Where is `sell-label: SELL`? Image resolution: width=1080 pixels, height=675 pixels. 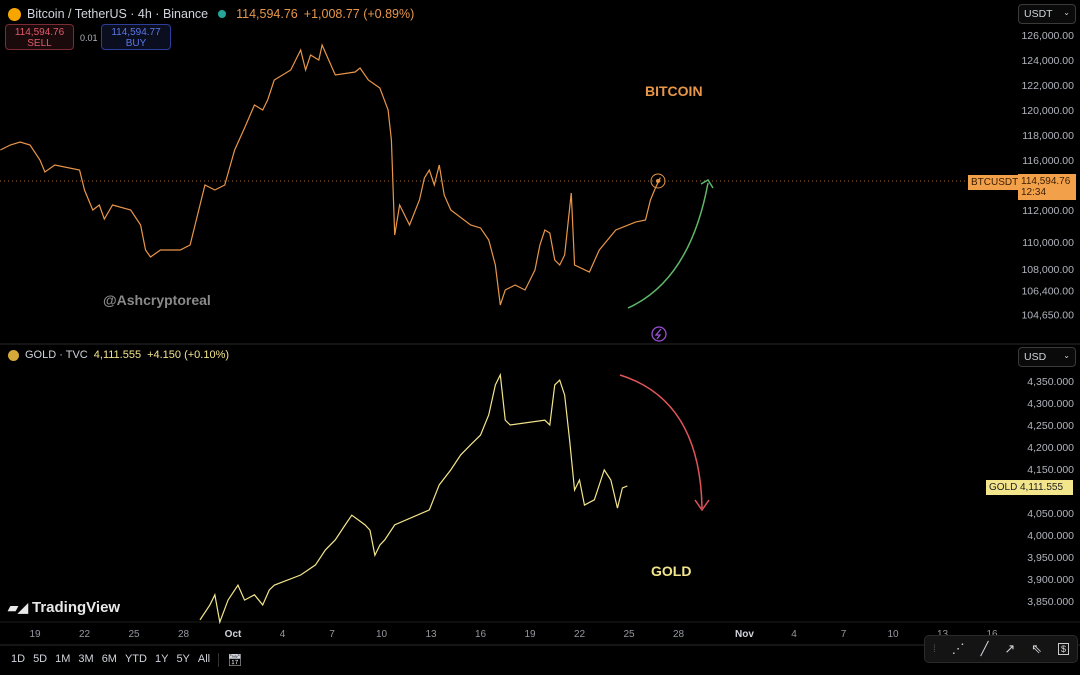
sell-label: SELL is located at coordinates (39, 43).